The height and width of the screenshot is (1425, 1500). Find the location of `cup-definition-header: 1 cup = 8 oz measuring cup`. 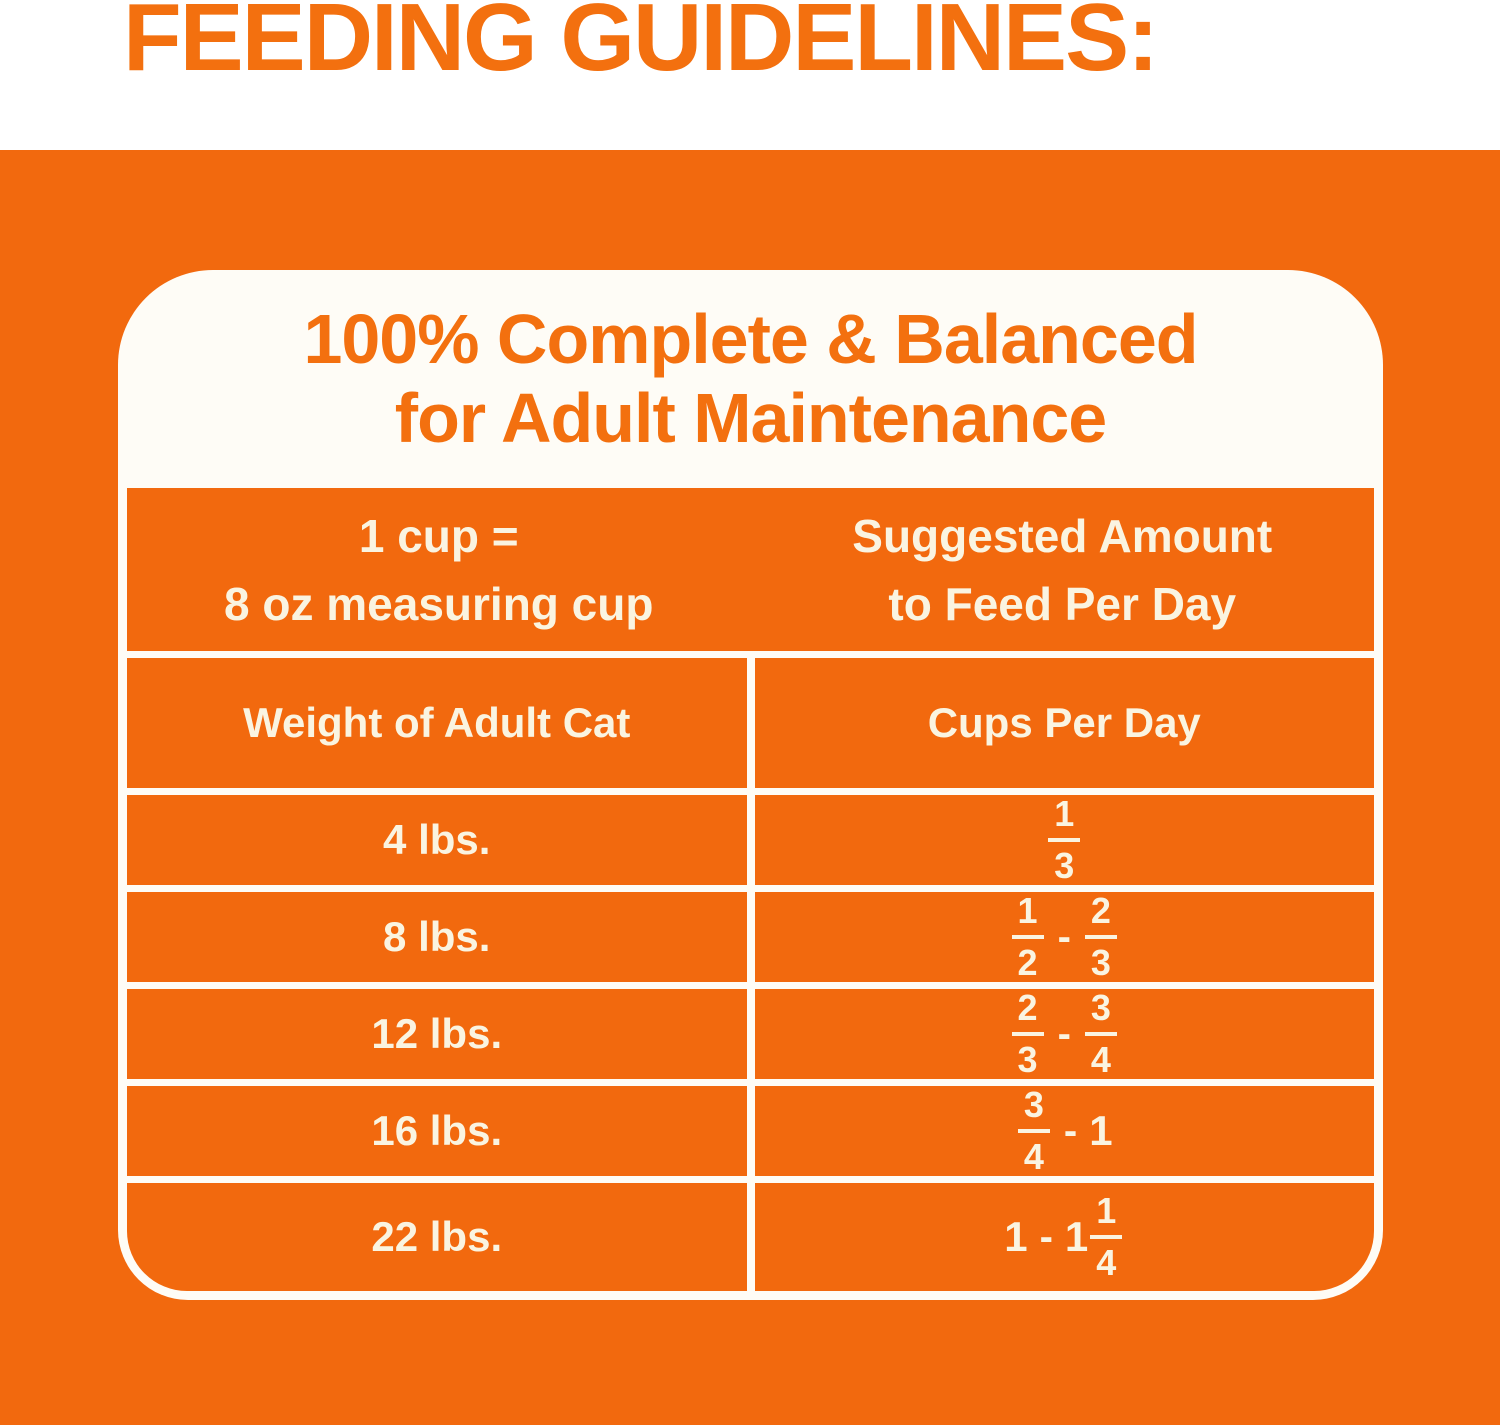

cup-definition-header: 1 cup = 8 oz measuring cup is located at coordinates (439, 569).